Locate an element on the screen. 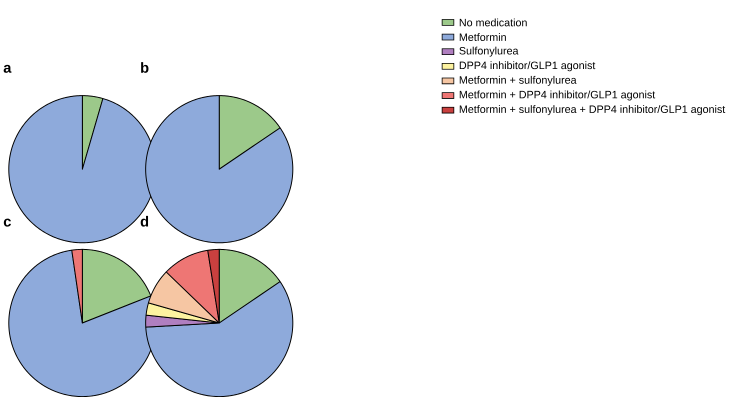  text: b is located at coordinates (144, 67).